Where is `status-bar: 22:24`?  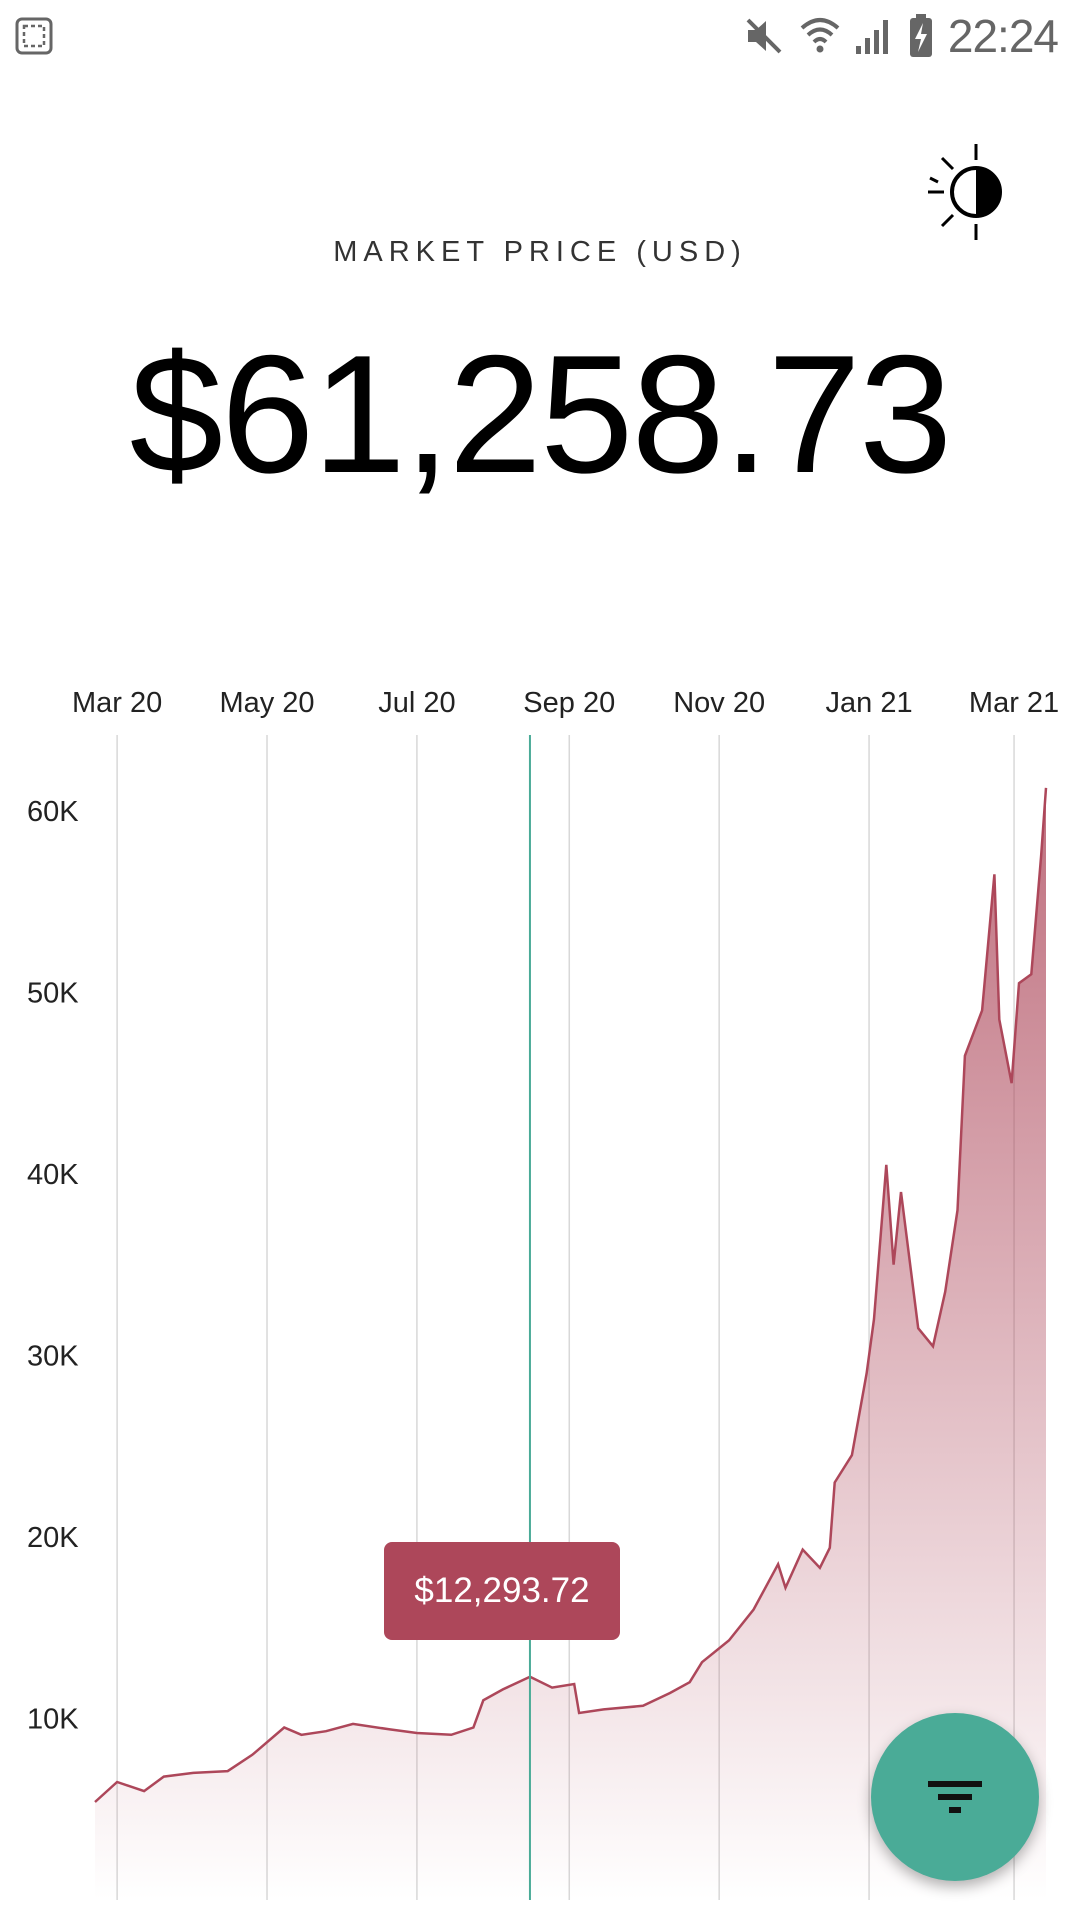
status-bar: 22:24 is located at coordinates (540, 36).